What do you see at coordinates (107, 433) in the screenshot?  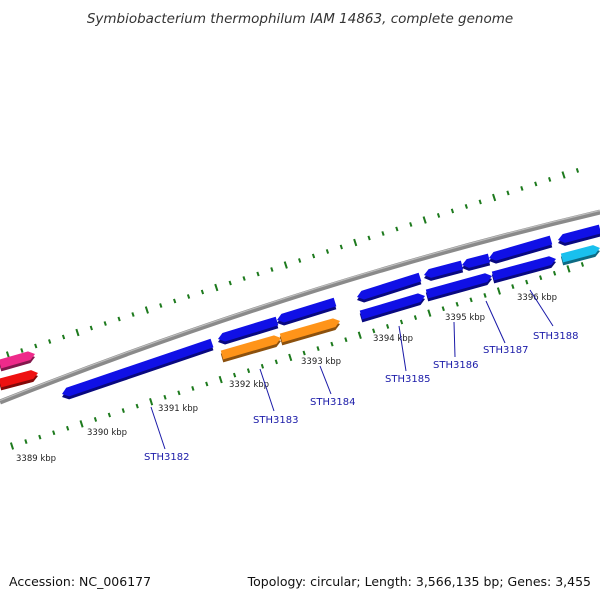 I see `kbp-label: 3390 kbp` at bounding box center [107, 433].